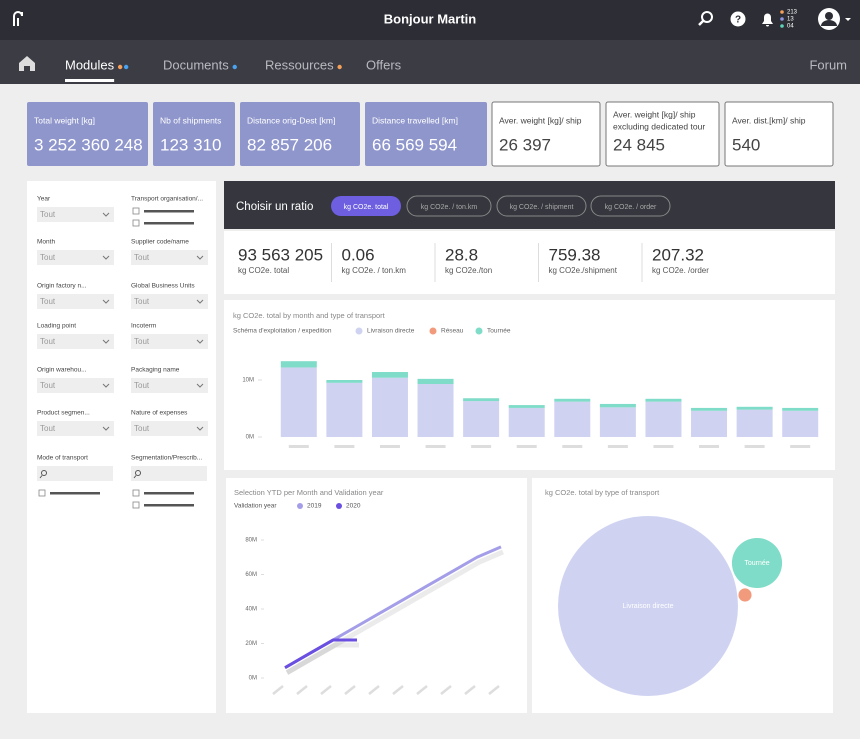 This screenshot has width=860, height=739. What do you see at coordinates (289, 144) in the screenshot?
I see `kpi-value: 82 857 206` at bounding box center [289, 144].